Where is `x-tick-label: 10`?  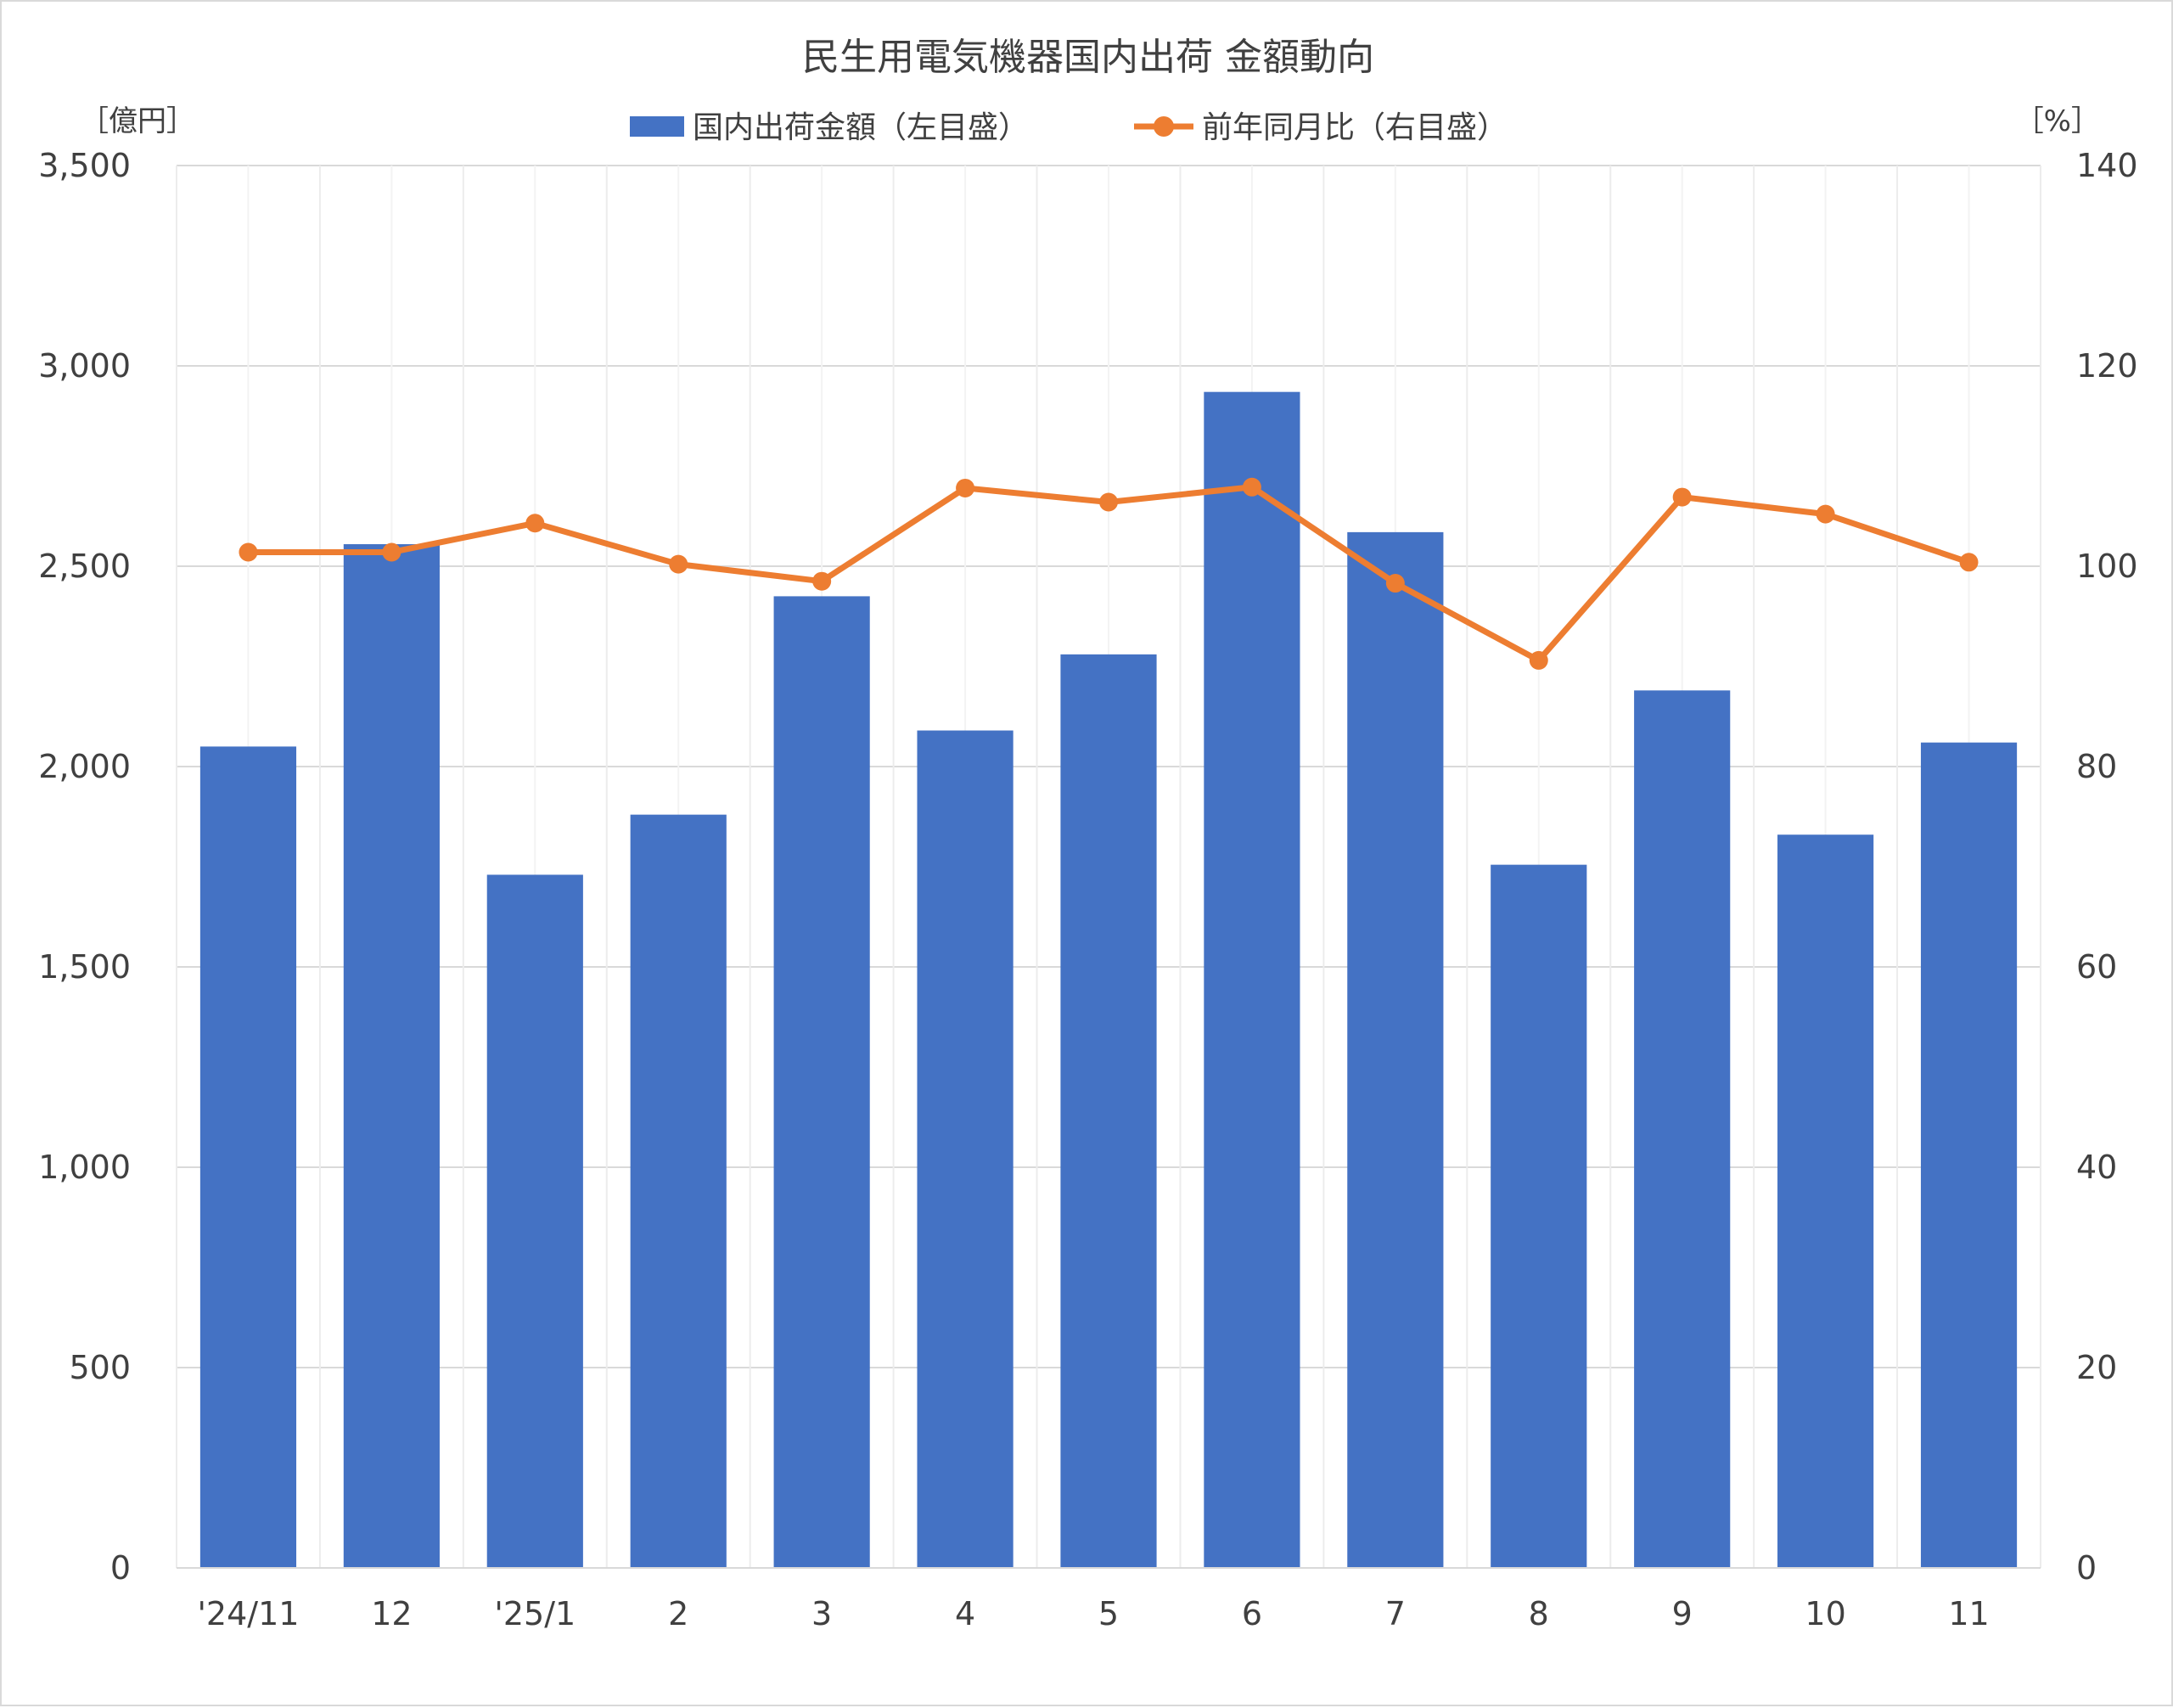 x-tick-label: 10 is located at coordinates (1825, 1613).